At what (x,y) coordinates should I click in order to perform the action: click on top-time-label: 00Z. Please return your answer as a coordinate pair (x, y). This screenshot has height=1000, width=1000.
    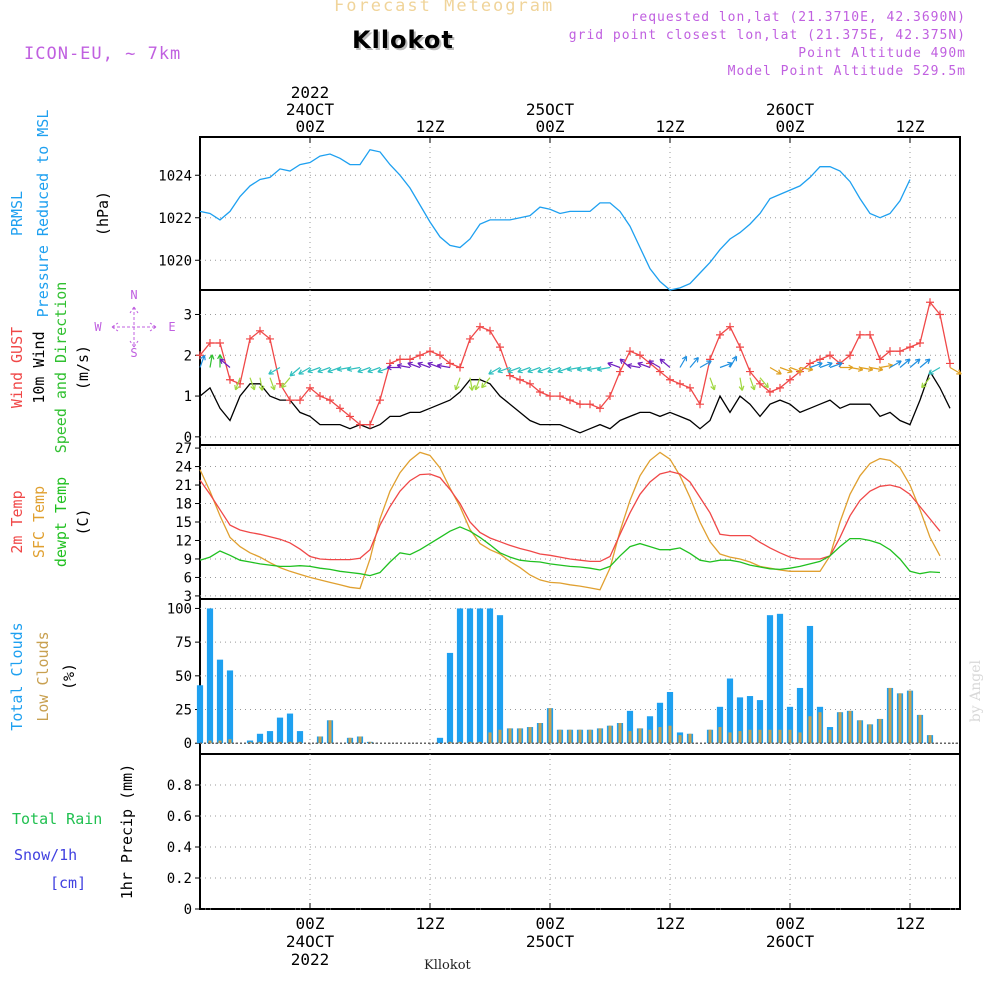
    Looking at the image, I should click on (790, 126).